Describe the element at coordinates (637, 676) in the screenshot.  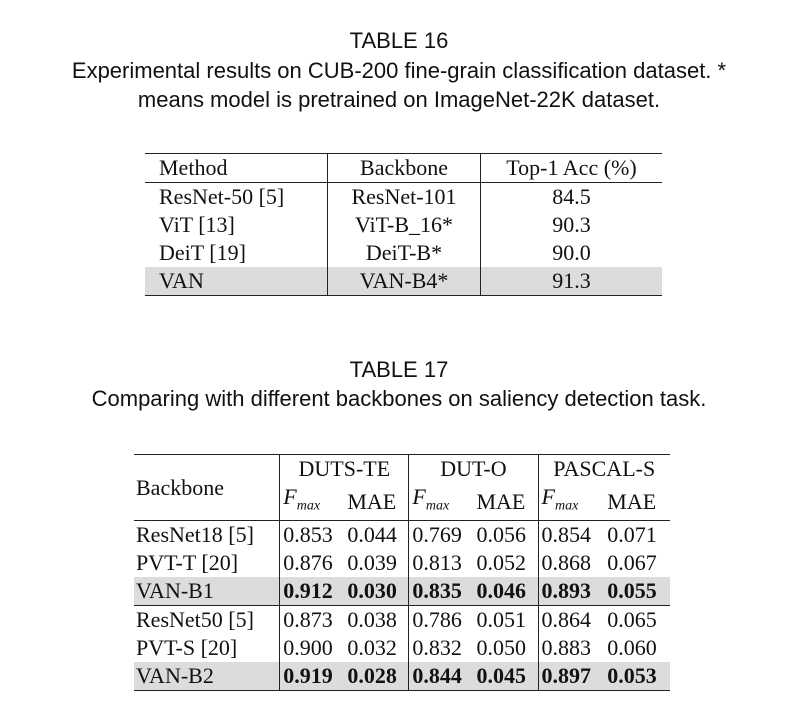
I see `table17-cell-best: 0.053` at that location.